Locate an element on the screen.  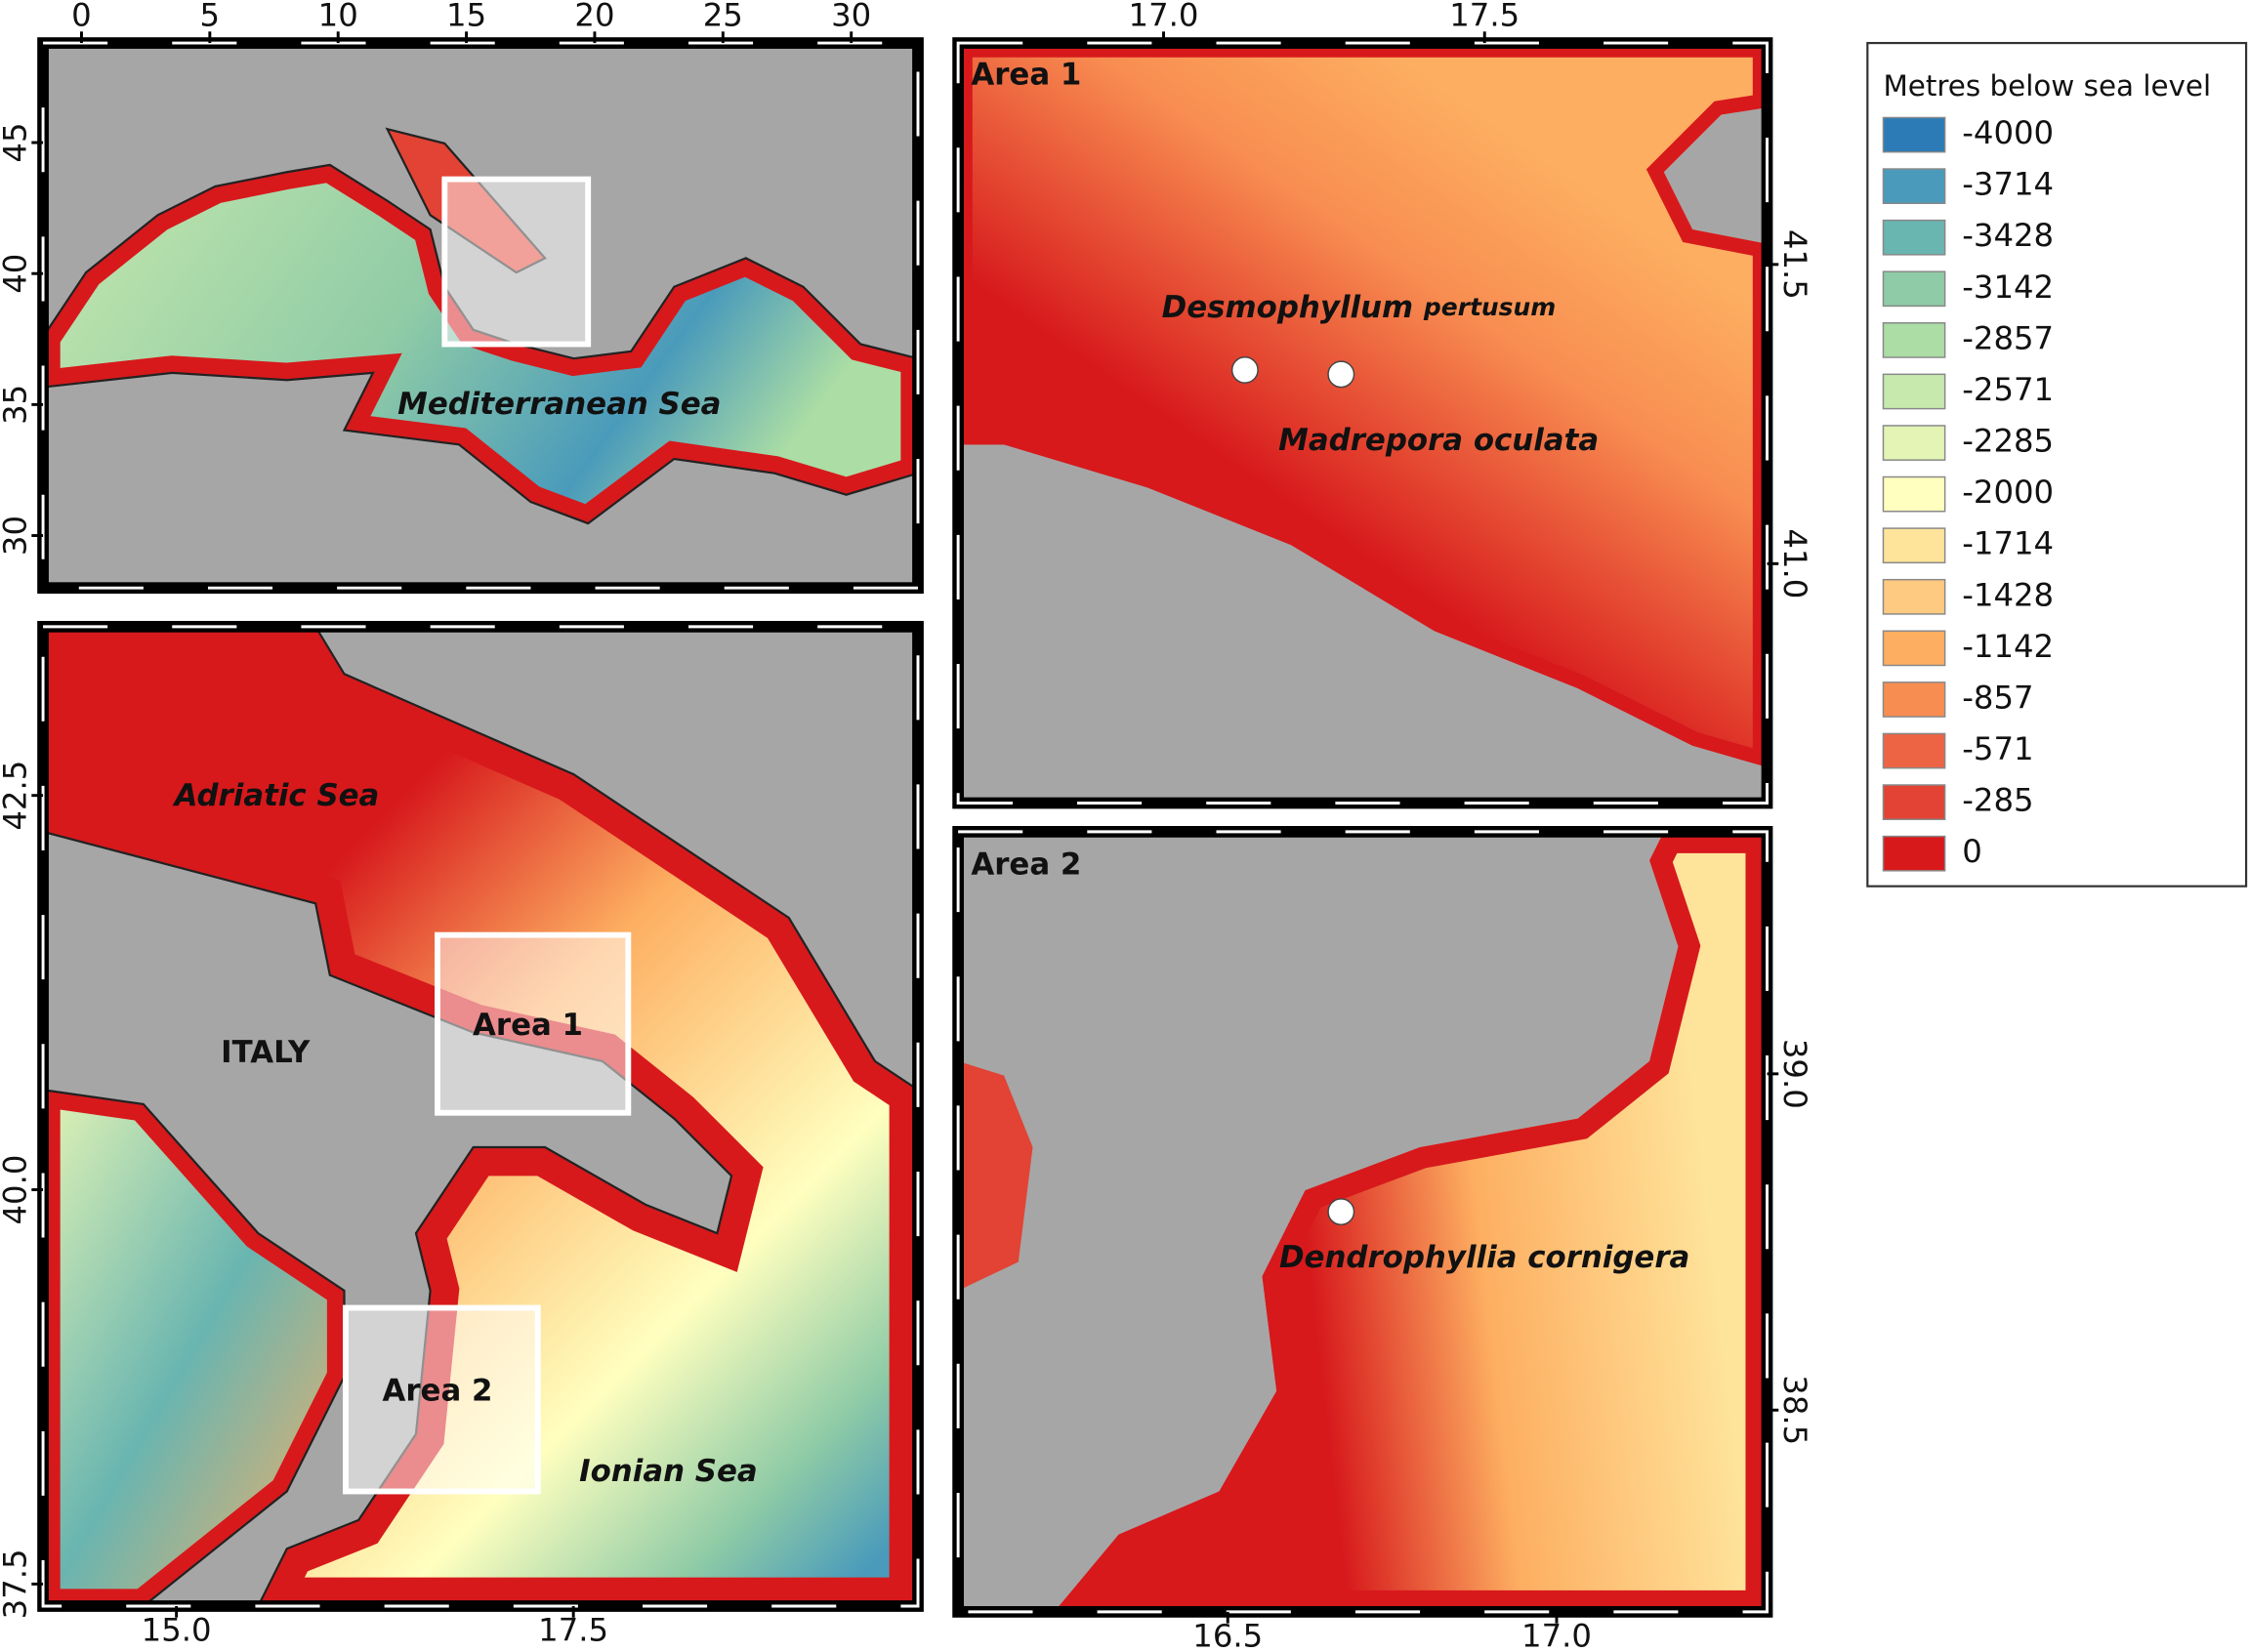
x-tick-label: 5 is located at coordinates (210, 17).